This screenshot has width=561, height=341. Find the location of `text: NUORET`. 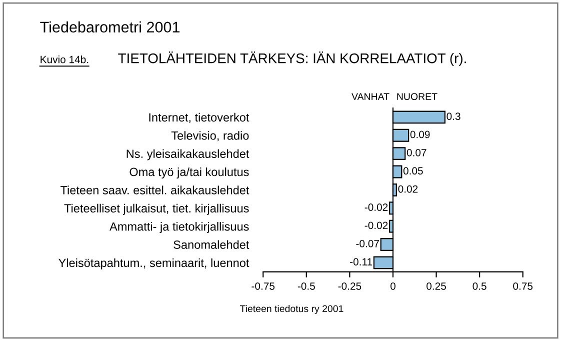

text: NUORET is located at coordinates (417, 96).